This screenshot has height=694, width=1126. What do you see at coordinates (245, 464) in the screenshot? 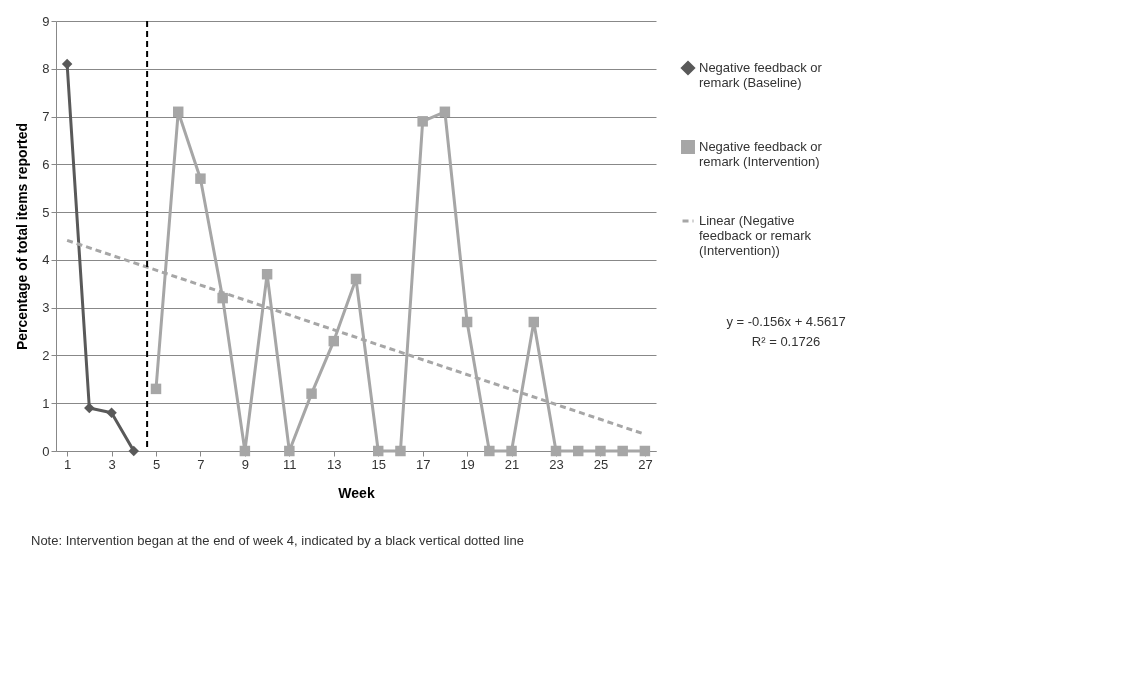
I see `x-tick-label: 9` at bounding box center [245, 464].